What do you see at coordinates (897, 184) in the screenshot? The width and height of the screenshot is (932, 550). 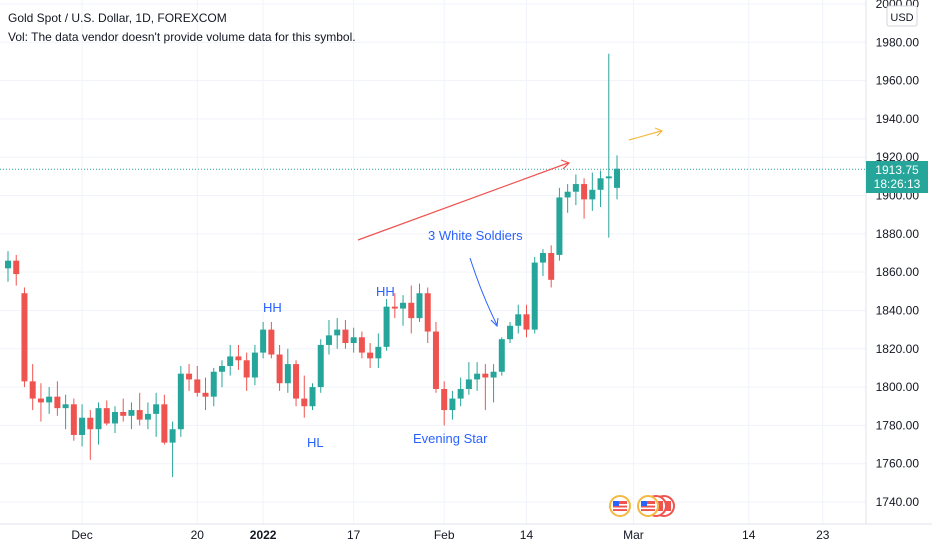 I see `countdown-timer: 18:26:13` at bounding box center [897, 184].